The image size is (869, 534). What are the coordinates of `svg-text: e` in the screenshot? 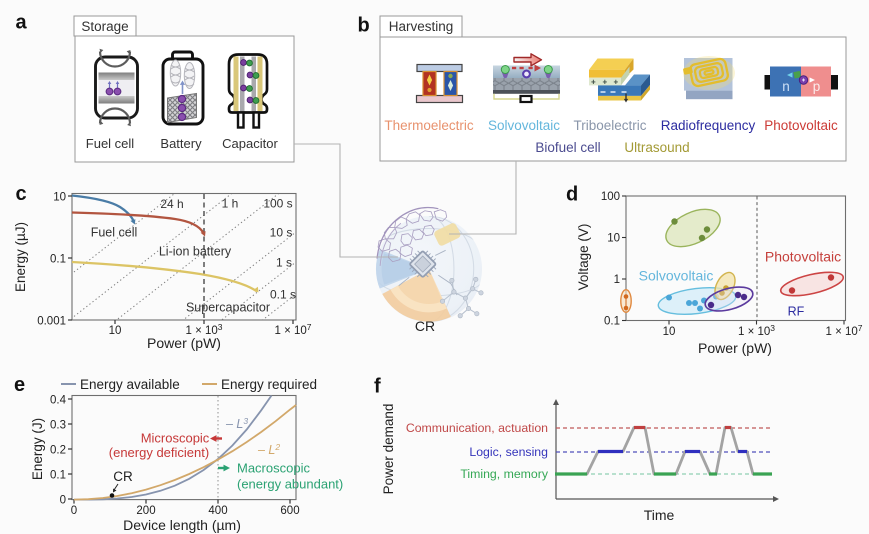 It's located at (19, 385).